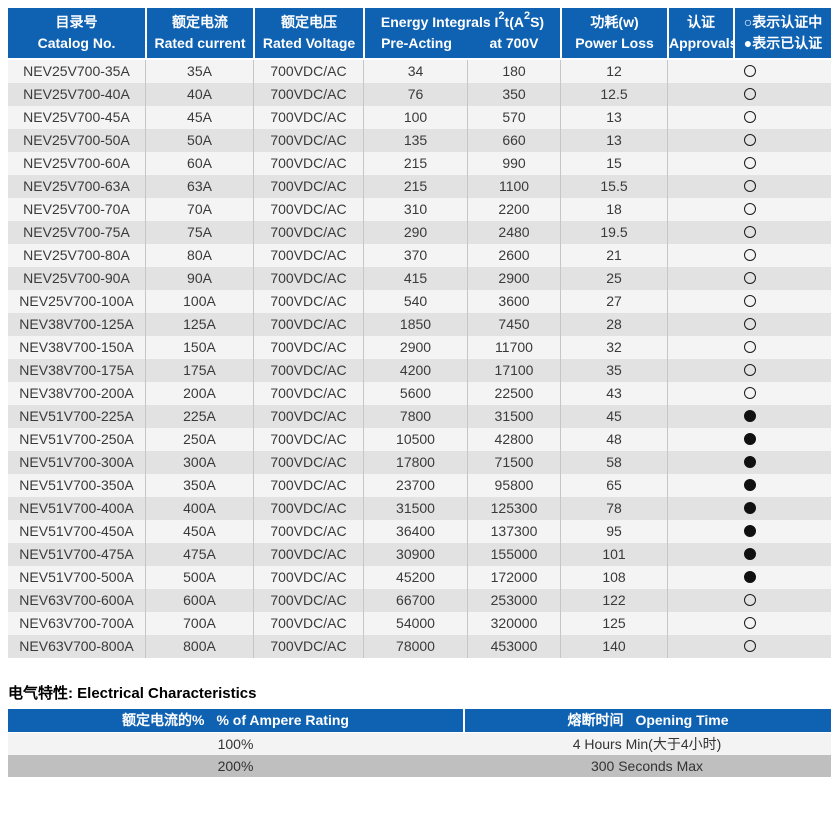 This screenshot has width=831, height=823. Describe the element at coordinates (308, 34) in the screenshot. I see `col-header-voltage: 额定电压 Rated Voltage` at that location.